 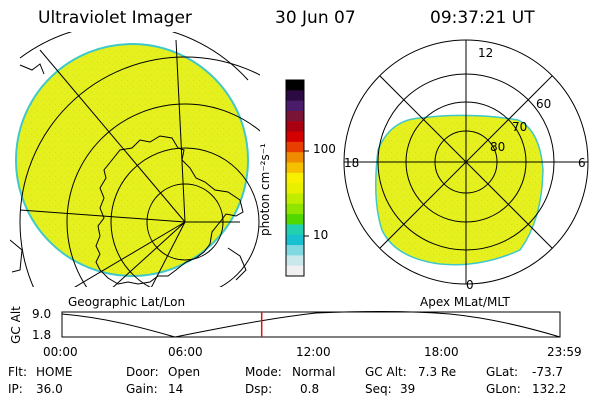 What do you see at coordinates (42, 314) in the screenshot?
I see `alt-tick-high: 9.0` at bounding box center [42, 314].